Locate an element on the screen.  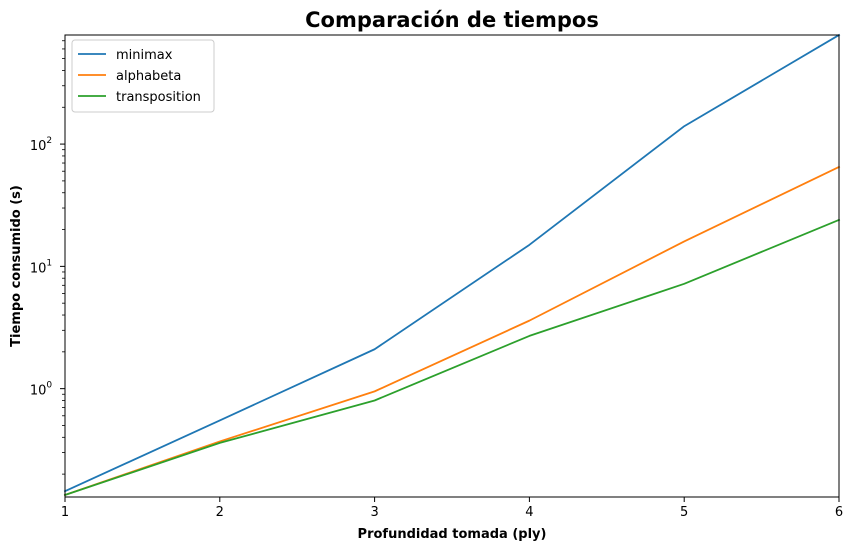
x-tick-label: 2 is located at coordinates (220, 512).